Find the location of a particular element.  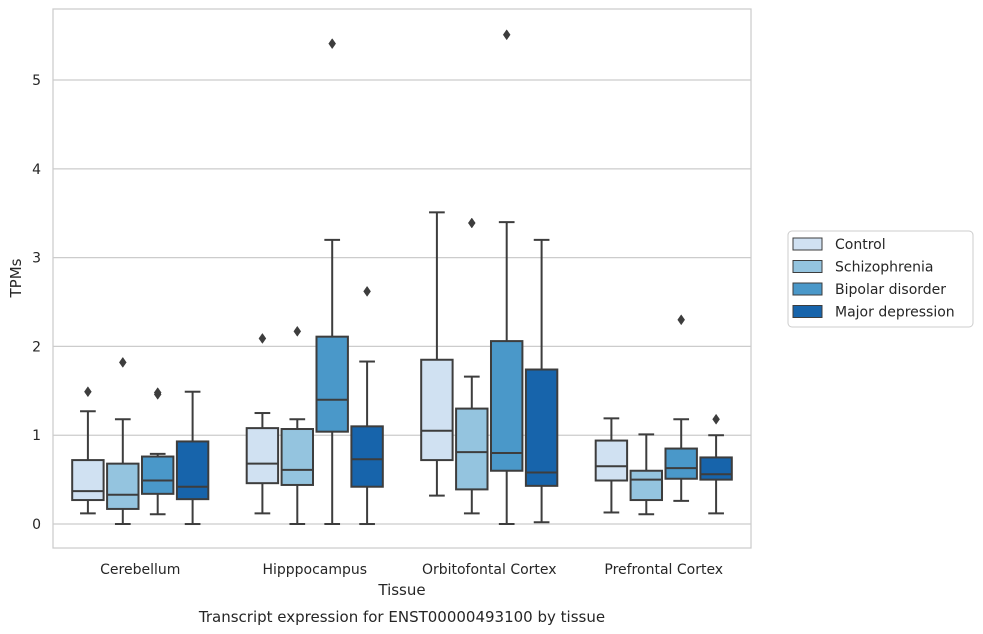

x-axis-title: Tissue is located at coordinates (401, 590).